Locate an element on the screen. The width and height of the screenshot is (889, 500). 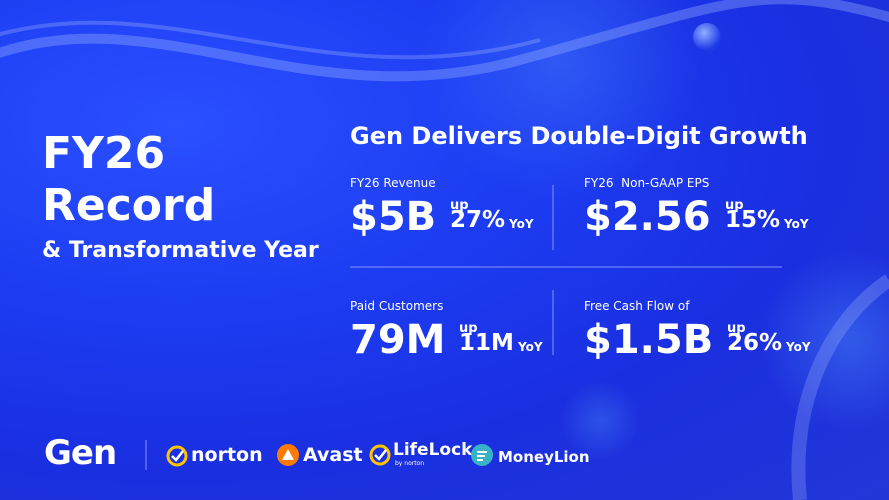
brand-lifelock-sub: by norton is located at coordinates (410, 463).